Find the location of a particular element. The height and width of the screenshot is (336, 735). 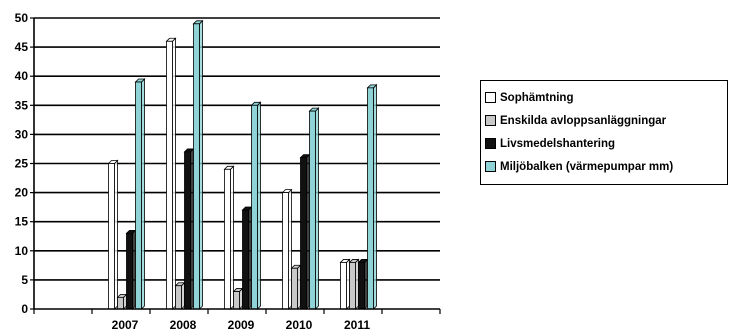

legend-item-miljobalken: Miljöbalken (värmepumpar mm) is located at coordinates (604, 166).